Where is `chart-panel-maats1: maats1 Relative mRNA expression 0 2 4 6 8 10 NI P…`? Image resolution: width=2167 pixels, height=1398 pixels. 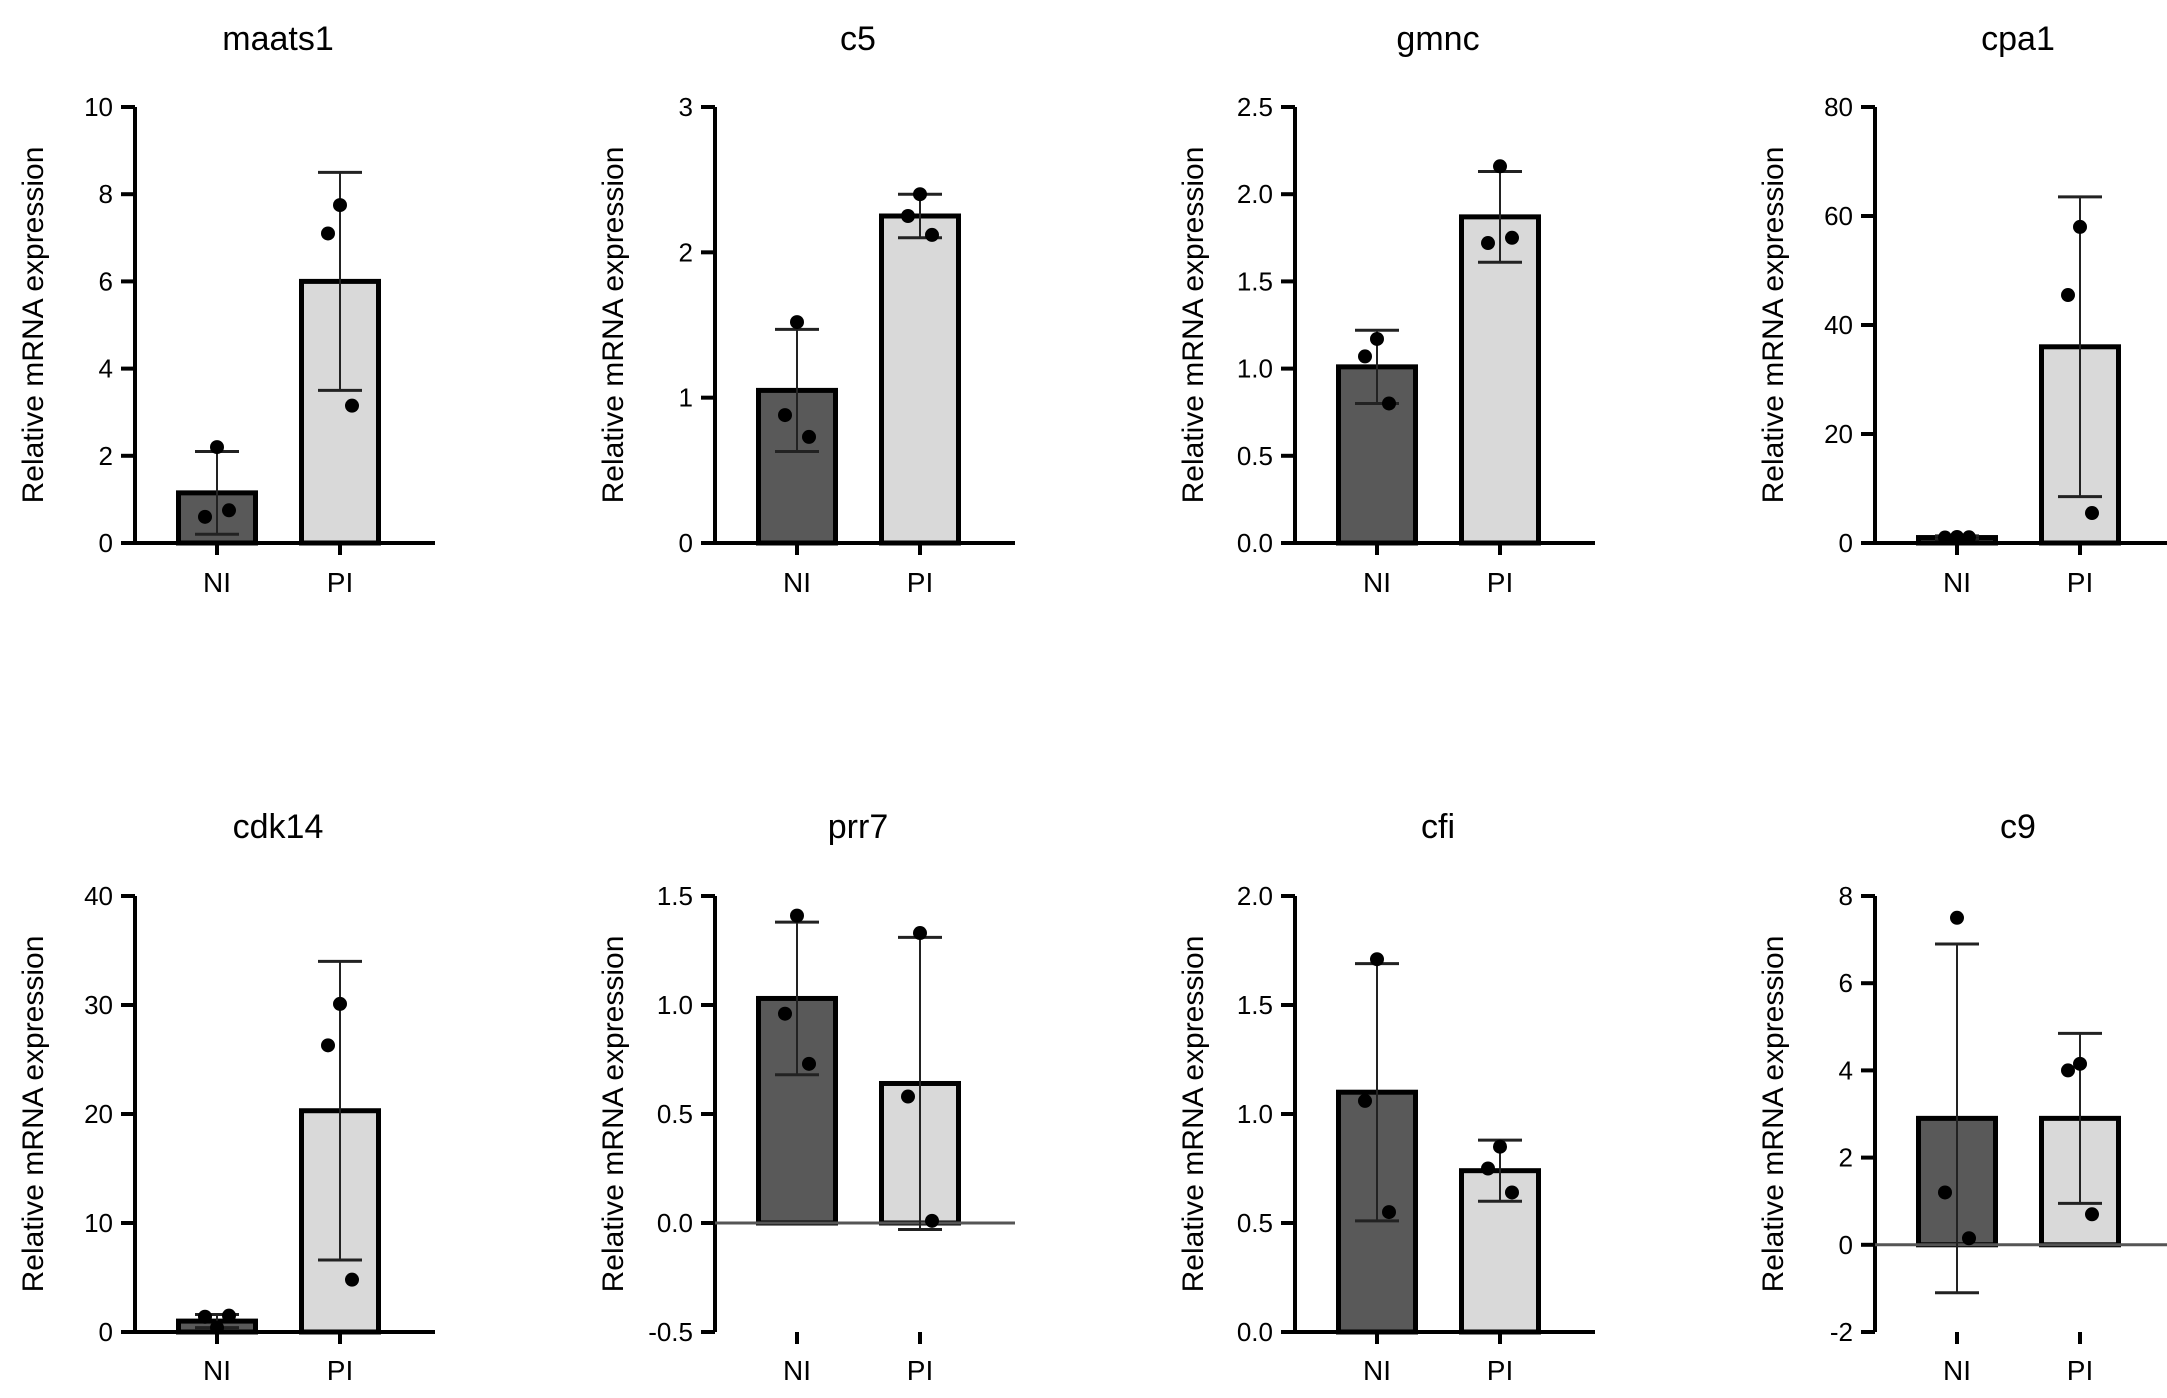
chart-panel-maats1: maats1 Relative mRNA expression 0 2 4 6 8 10 NI P… is located at coordinates (226, 309).